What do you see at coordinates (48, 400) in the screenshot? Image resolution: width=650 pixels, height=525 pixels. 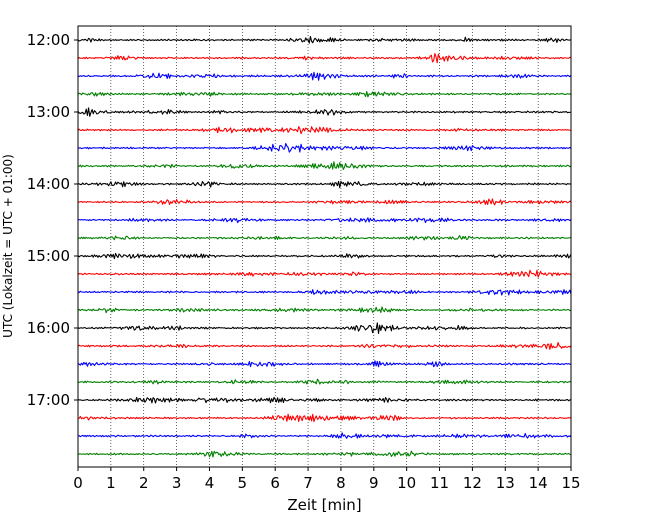 I see `y-tick-label: 17:00` at bounding box center [48, 400].